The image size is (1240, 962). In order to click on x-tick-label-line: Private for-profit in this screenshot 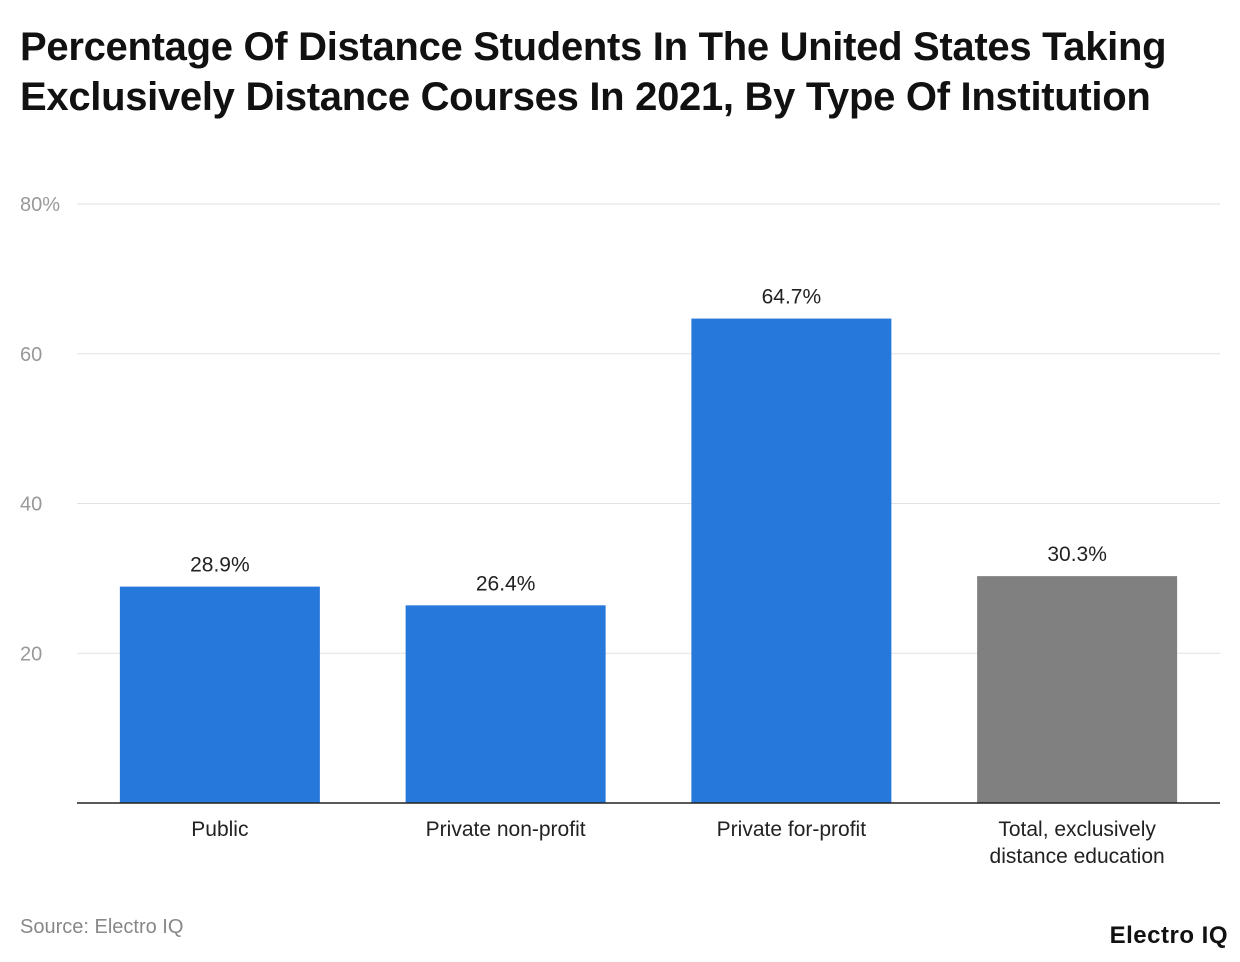, I will do `click(792, 829)`.